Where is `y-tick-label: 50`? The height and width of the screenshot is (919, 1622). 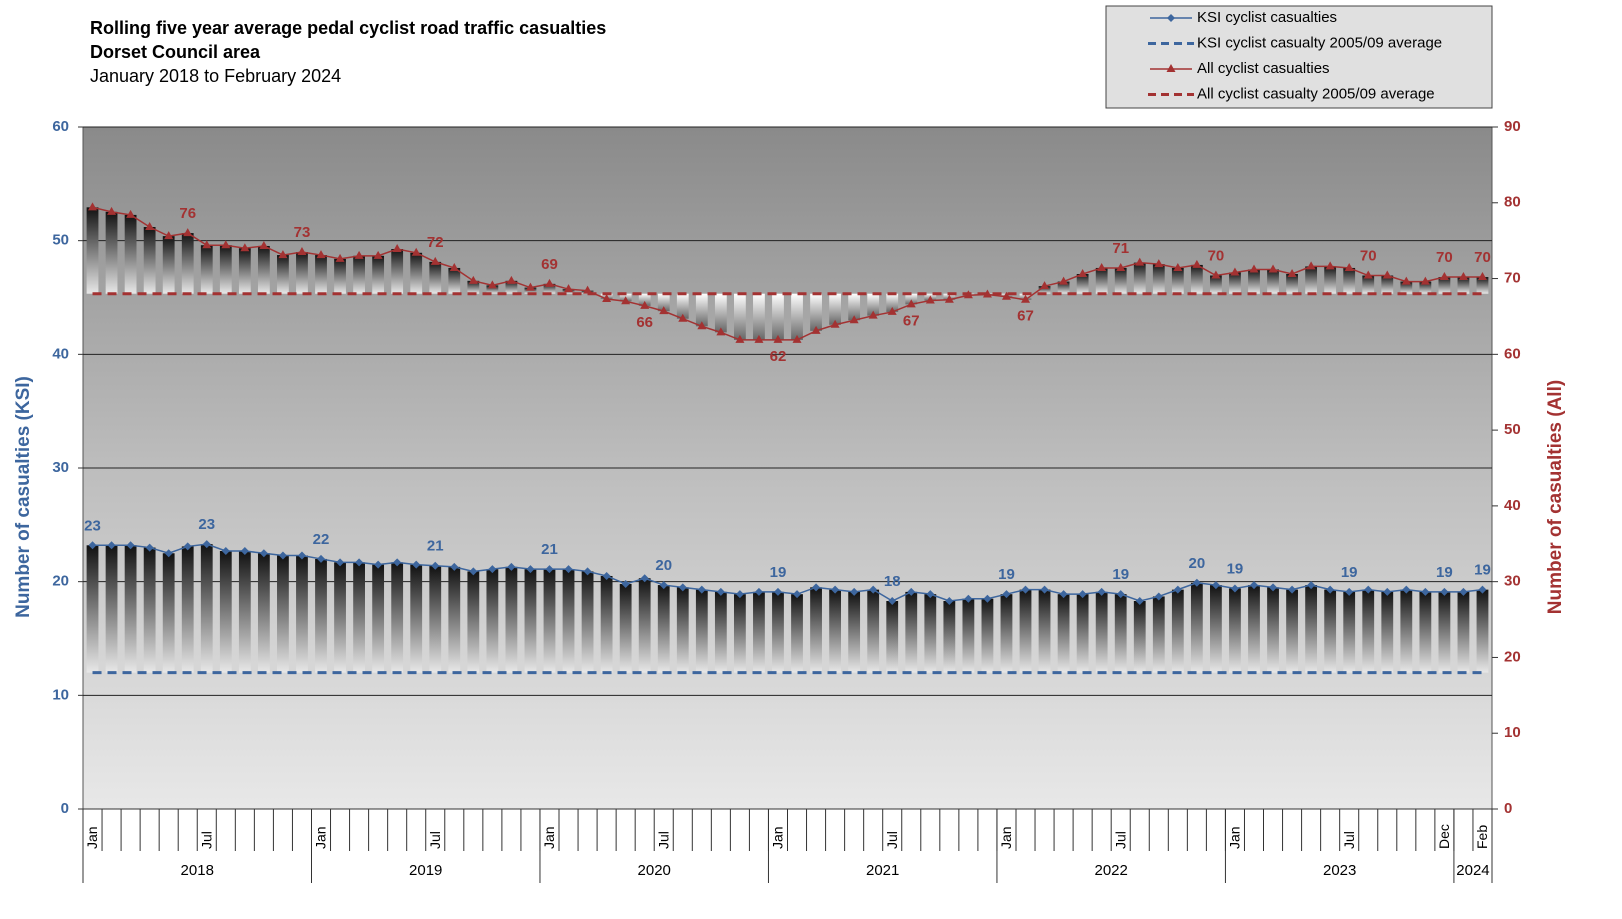 y-tick-label: 50 is located at coordinates (60, 240).